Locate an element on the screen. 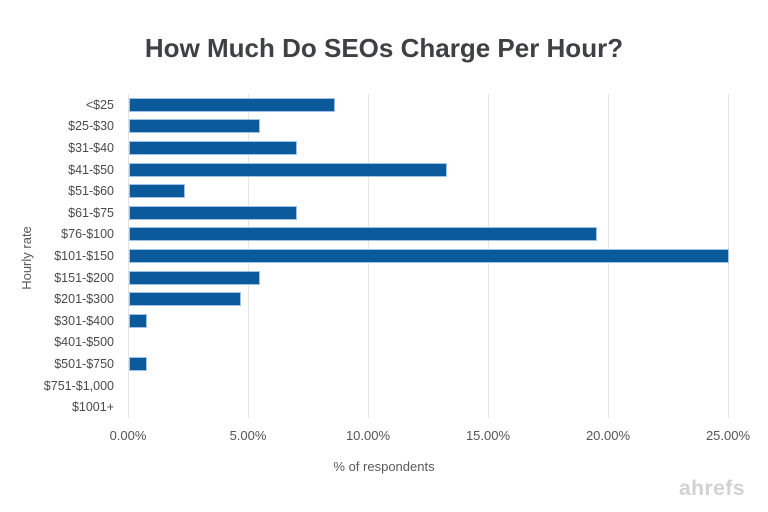 The image size is (768, 512). bar-row: $25-$30 is located at coordinates (384, 127).